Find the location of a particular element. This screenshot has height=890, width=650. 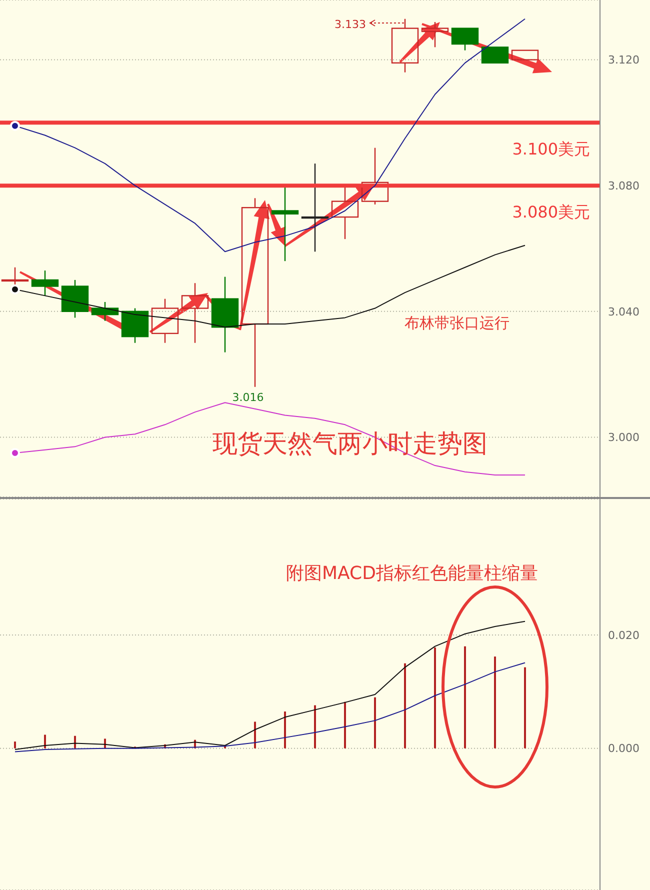

y-tick-label: 3.040 is located at coordinates (624, 311).